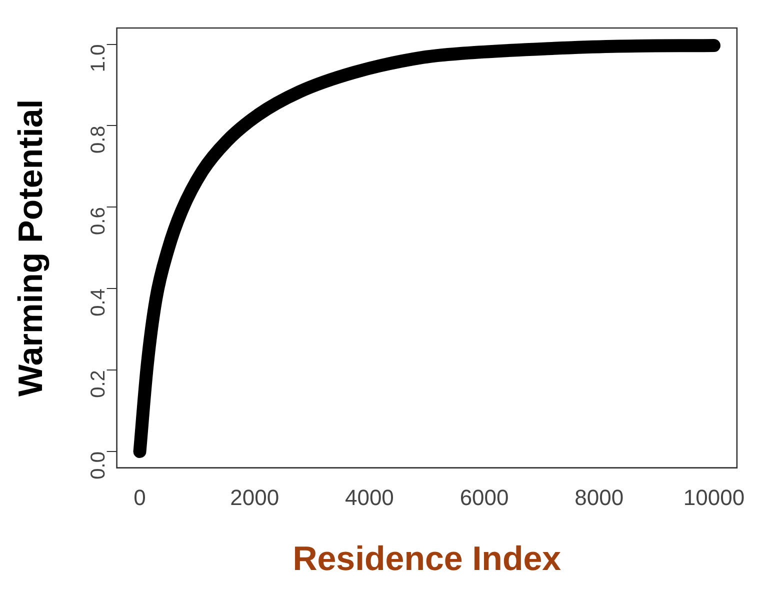 Image resolution: width=761 pixels, height=593 pixels. Describe the element at coordinates (714, 497) in the screenshot. I see `x-tick-label: 10000` at that location.